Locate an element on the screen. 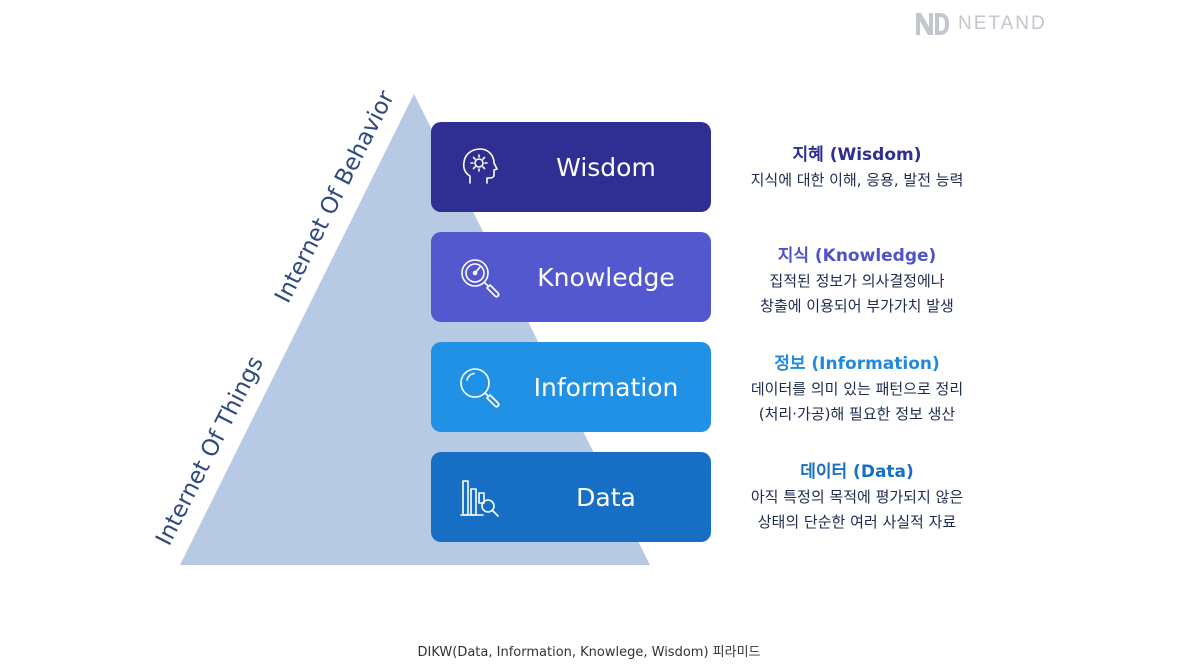  desc-line: 집적된 정보가 의사결정에나 is located at coordinates (857, 281).